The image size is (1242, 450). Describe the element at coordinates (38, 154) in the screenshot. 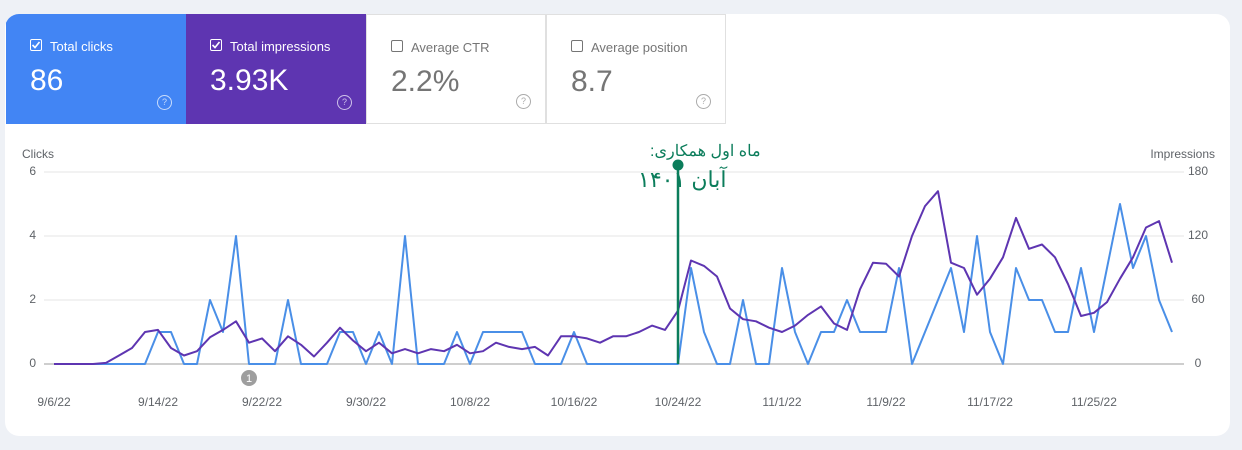

I see `y-axis-label: Clicks` at that location.